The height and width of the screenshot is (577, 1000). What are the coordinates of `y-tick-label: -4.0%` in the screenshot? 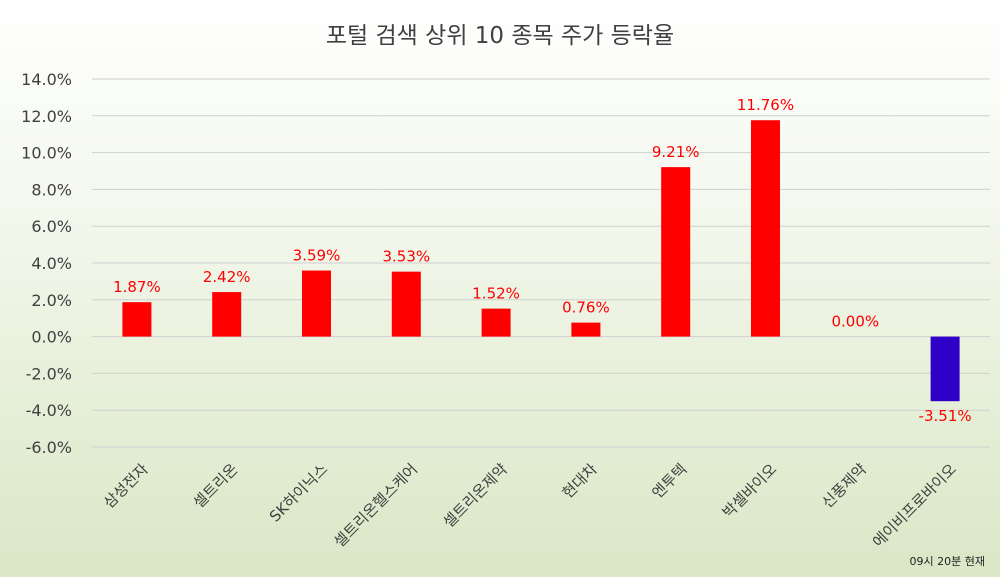 It's located at (49, 410).